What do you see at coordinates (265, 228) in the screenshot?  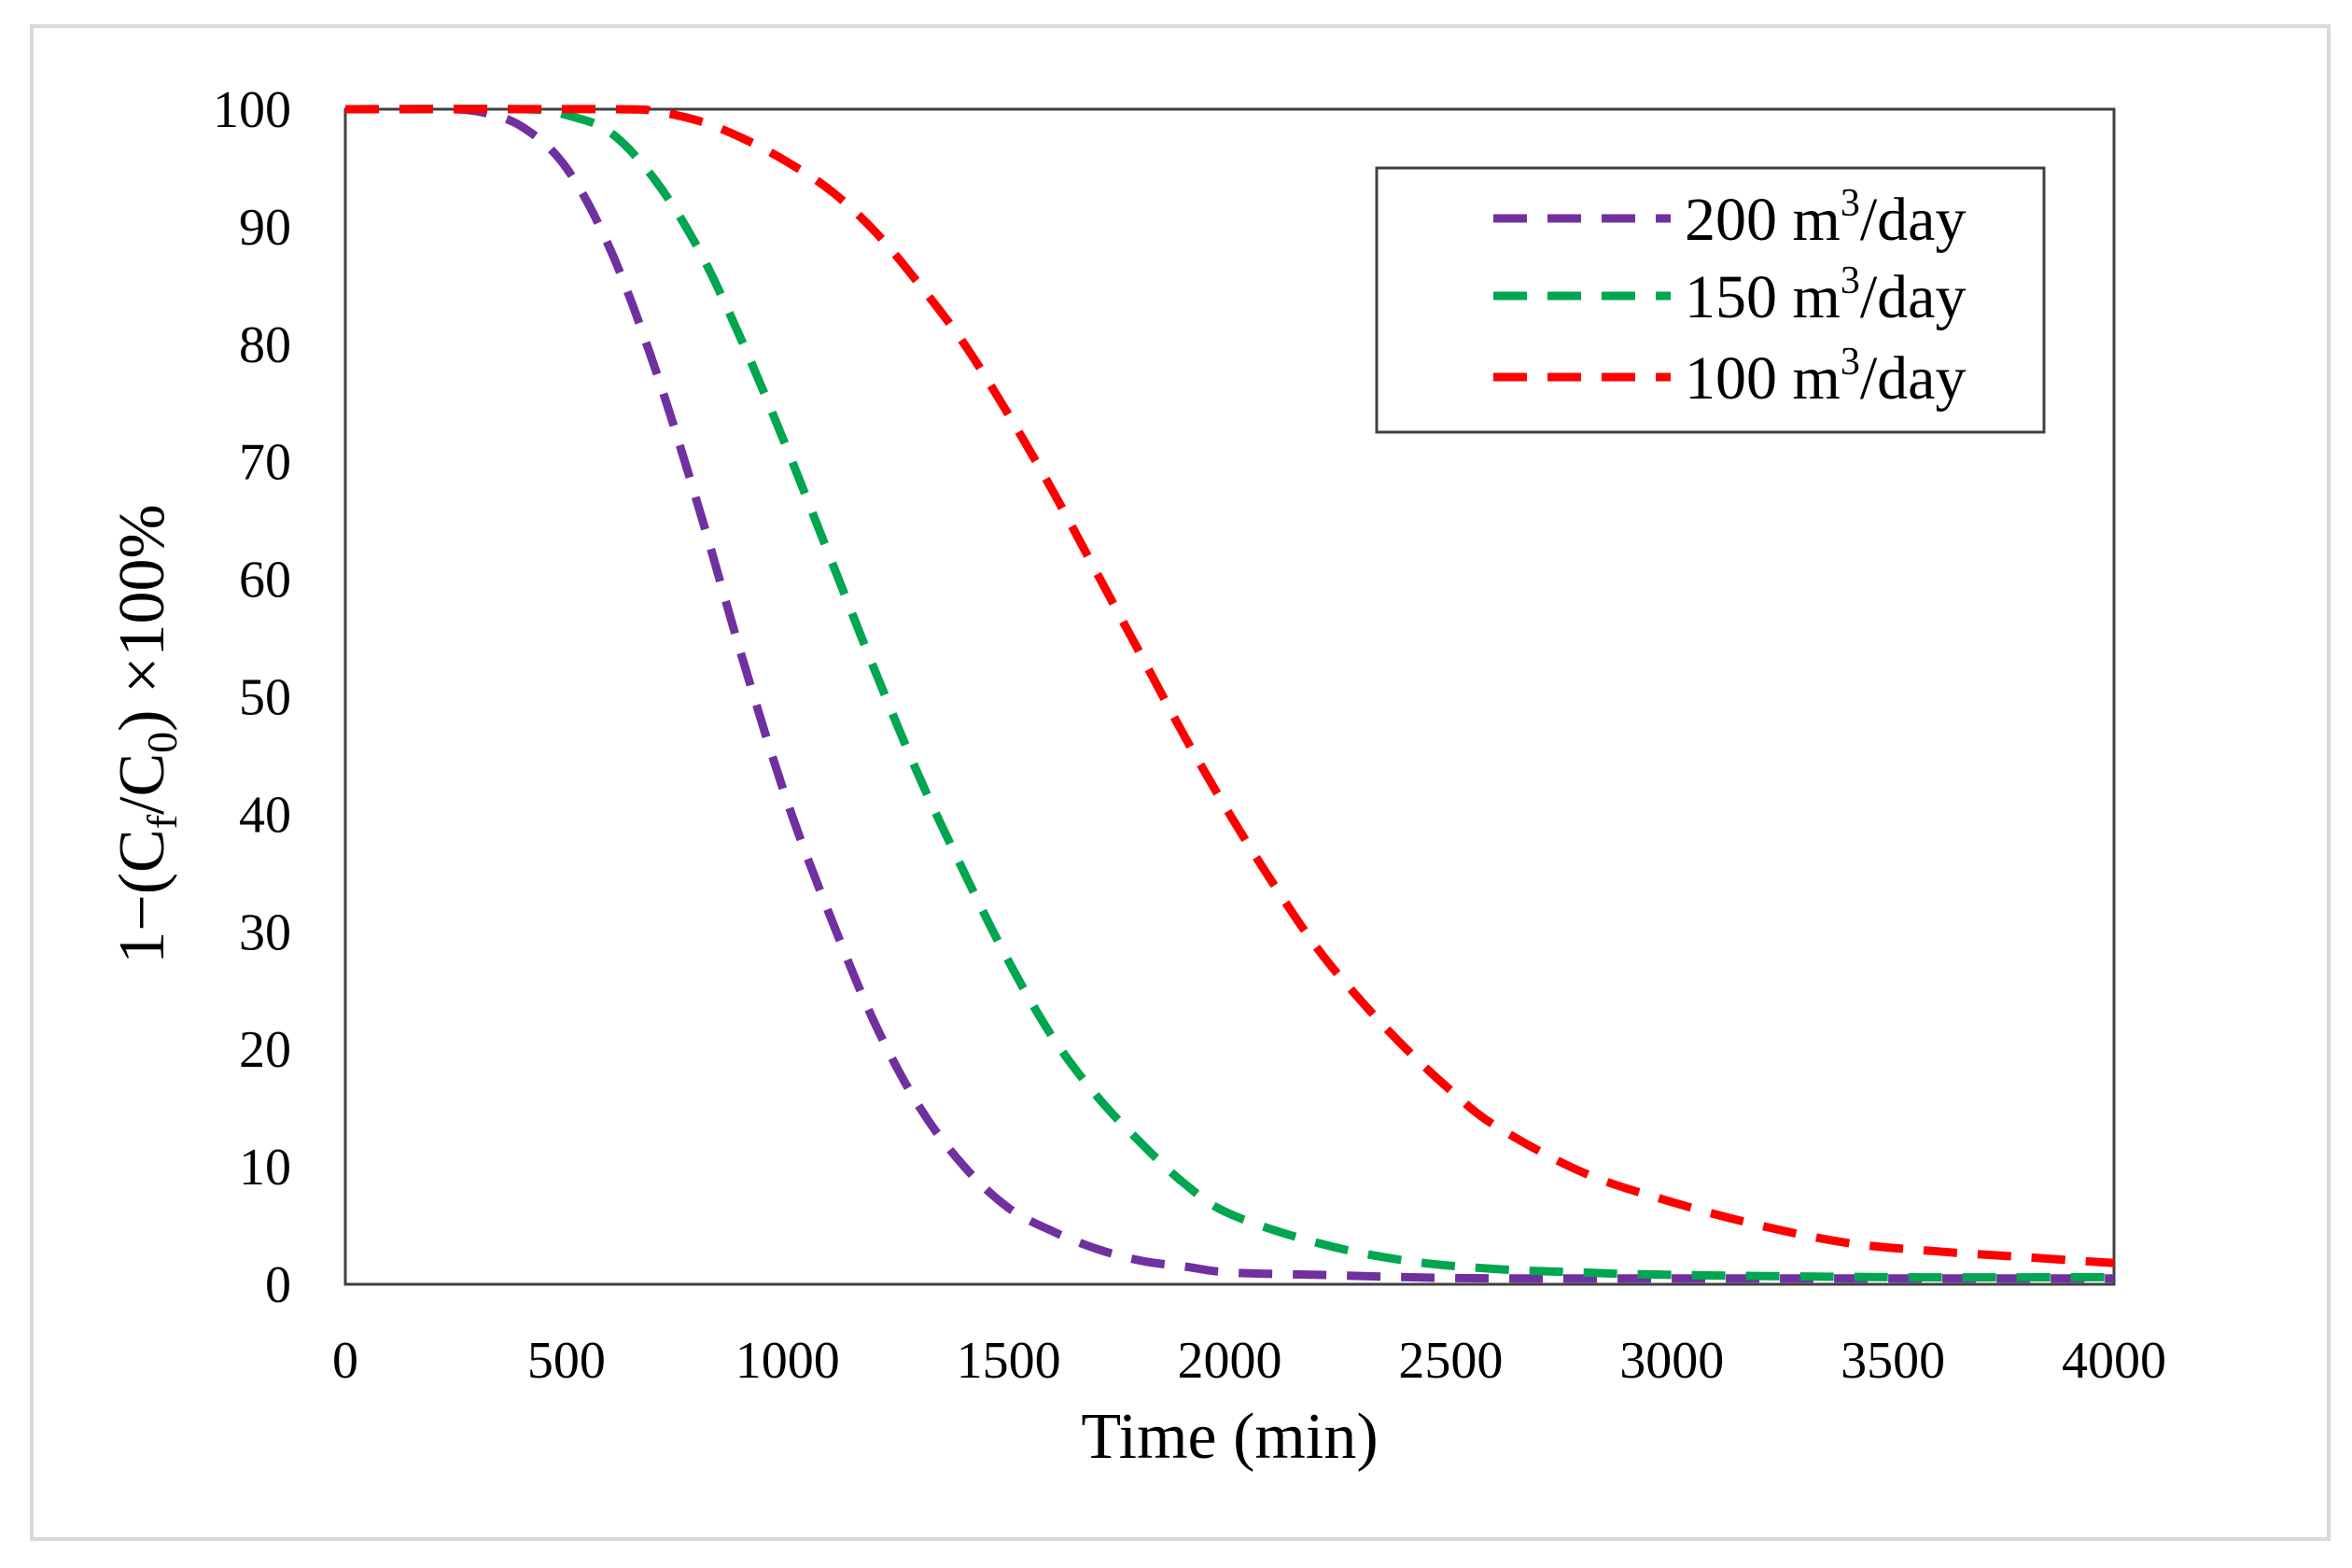 I see `y-tick-label: 90` at bounding box center [265, 228].